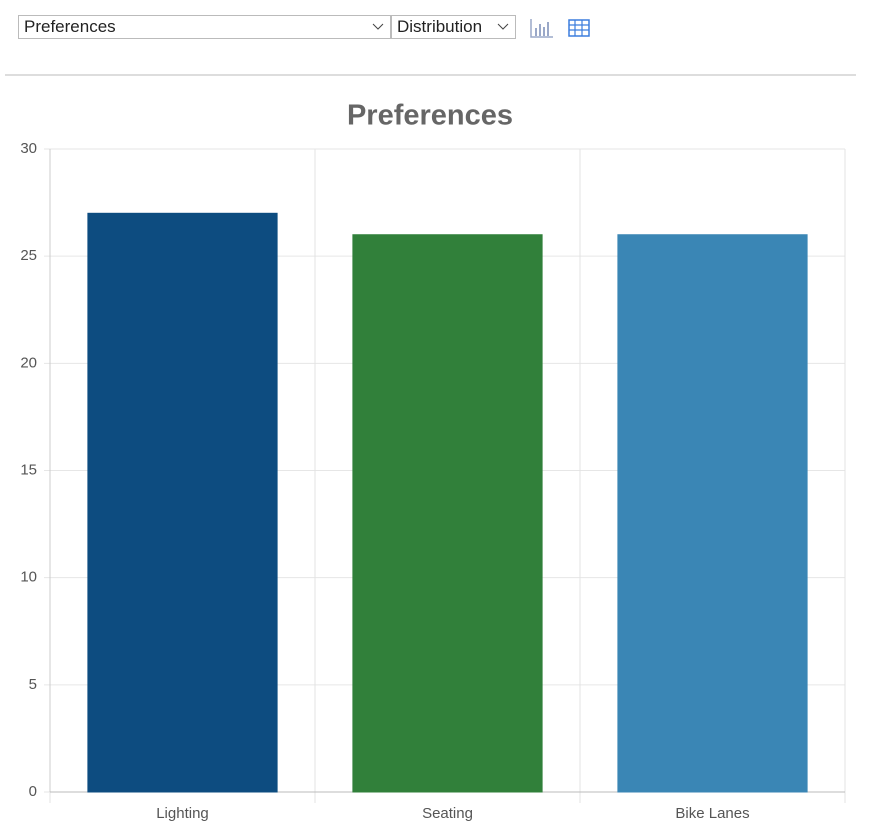 Image resolution: width=873 pixels, height=840 pixels. Describe the element at coordinates (430, 75) in the screenshot. I see `divider` at that location.